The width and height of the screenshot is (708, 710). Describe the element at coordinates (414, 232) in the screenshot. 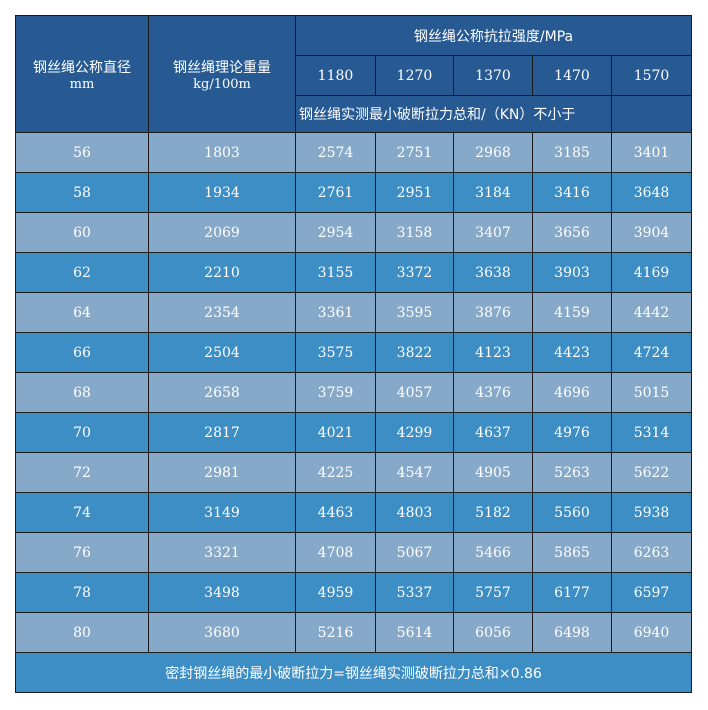

I see `cell-breaking-force: 3158` at that location.